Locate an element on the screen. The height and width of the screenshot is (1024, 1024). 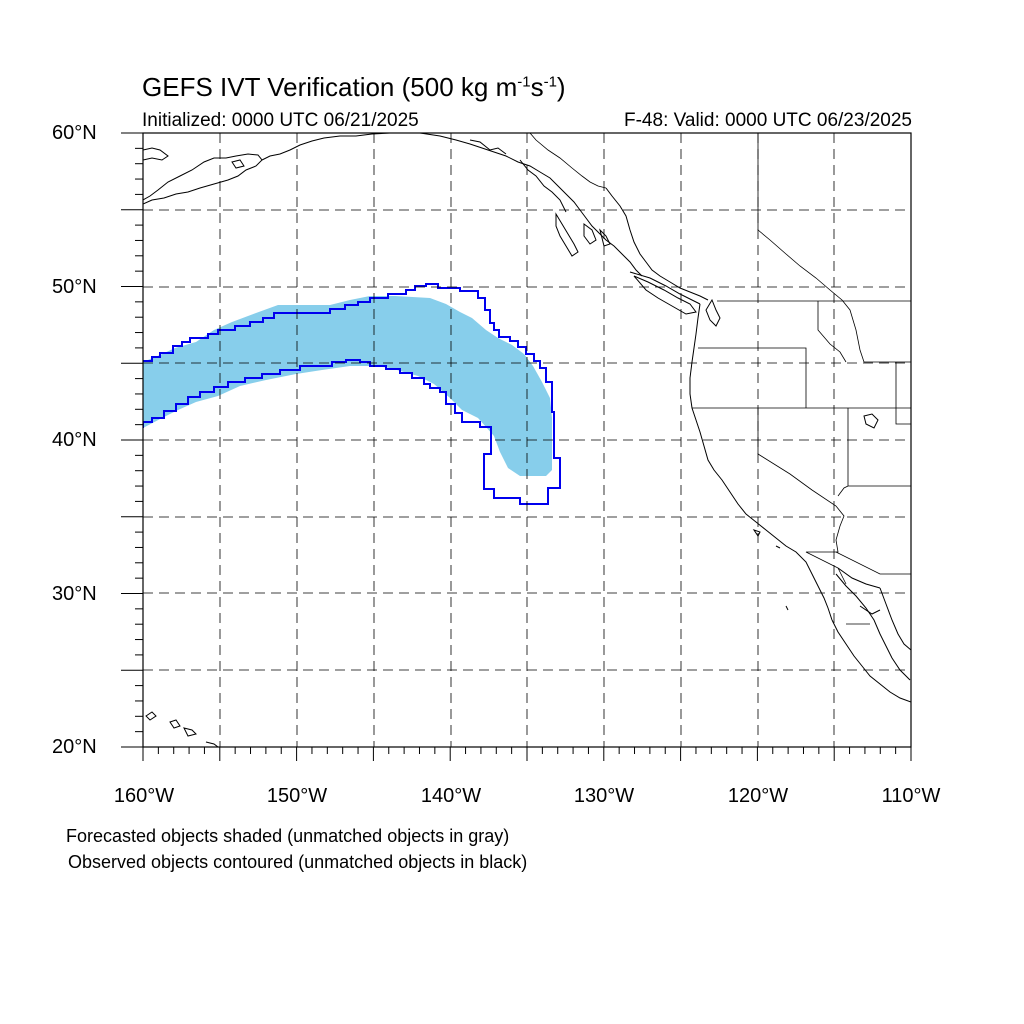
lat-label-20: 20°N is located at coordinates (74, 747).